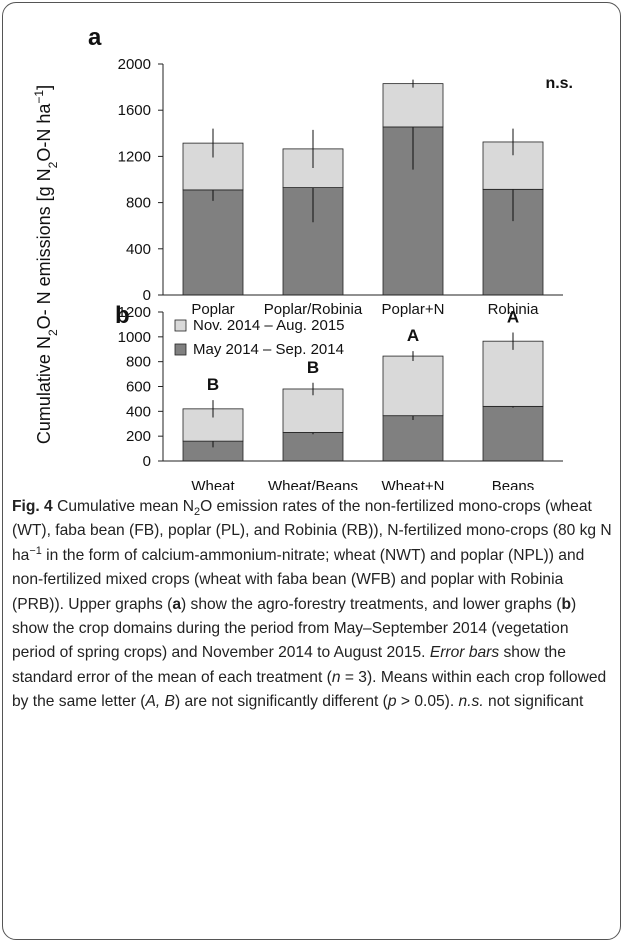  What do you see at coordinates (212, 309) in the screenshot?
I see `x-tick-label: Poplar` at bounding box center [212, 309].